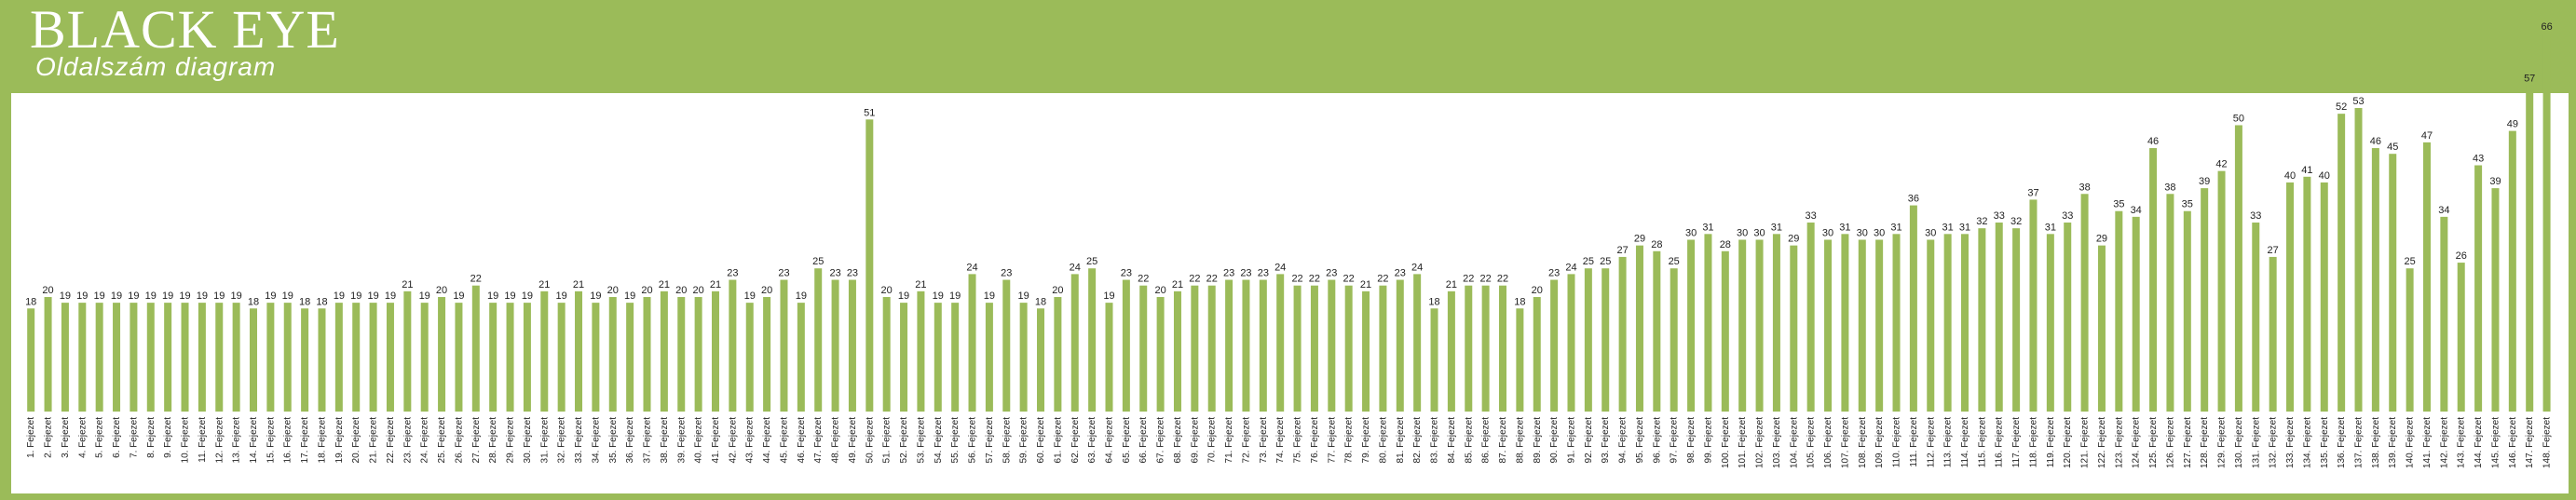  What do you see at coordinates (493, 441) in the screenshot?
I see `category-label: 28. Fejezet` at bounding box center [493, 441].